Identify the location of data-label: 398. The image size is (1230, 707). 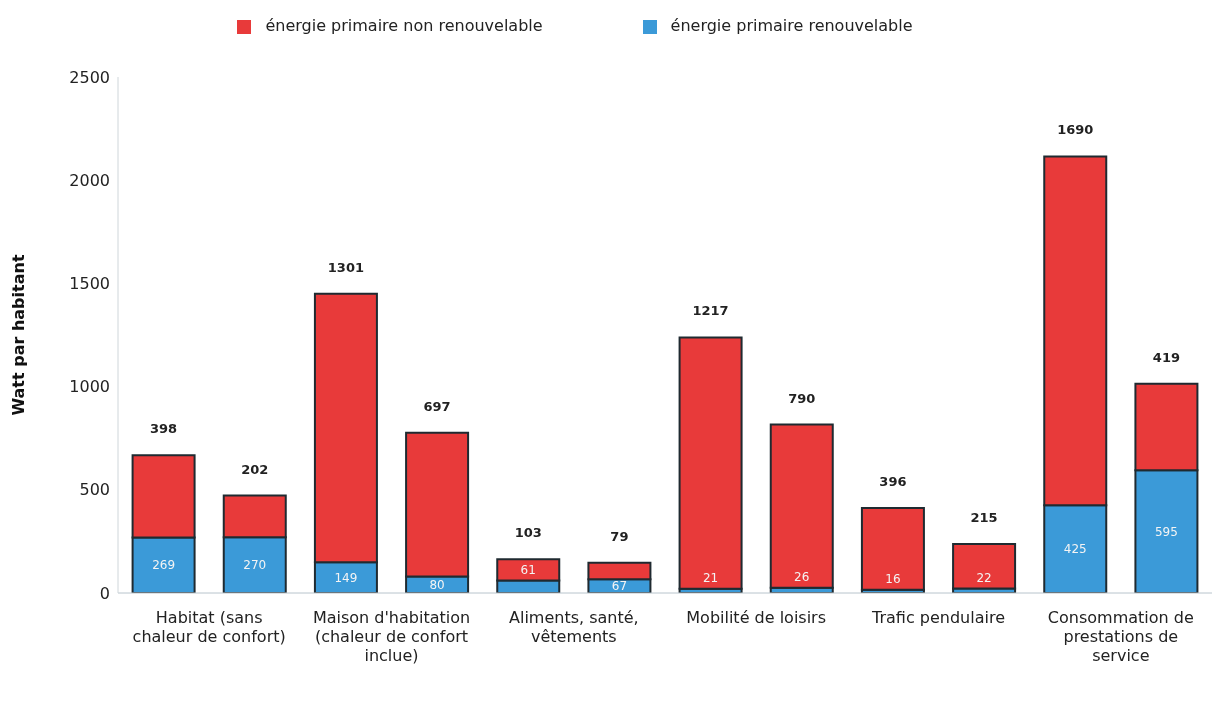
(164, 429).